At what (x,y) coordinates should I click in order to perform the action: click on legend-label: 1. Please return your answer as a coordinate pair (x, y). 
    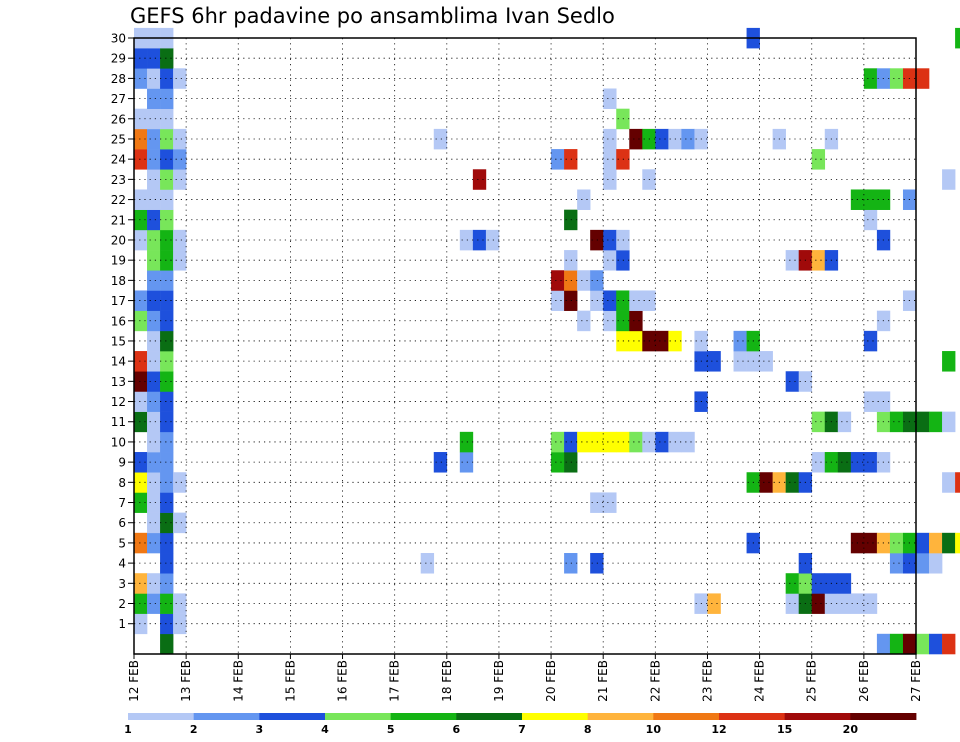
    Looking at the image, I should click on (128, 729).